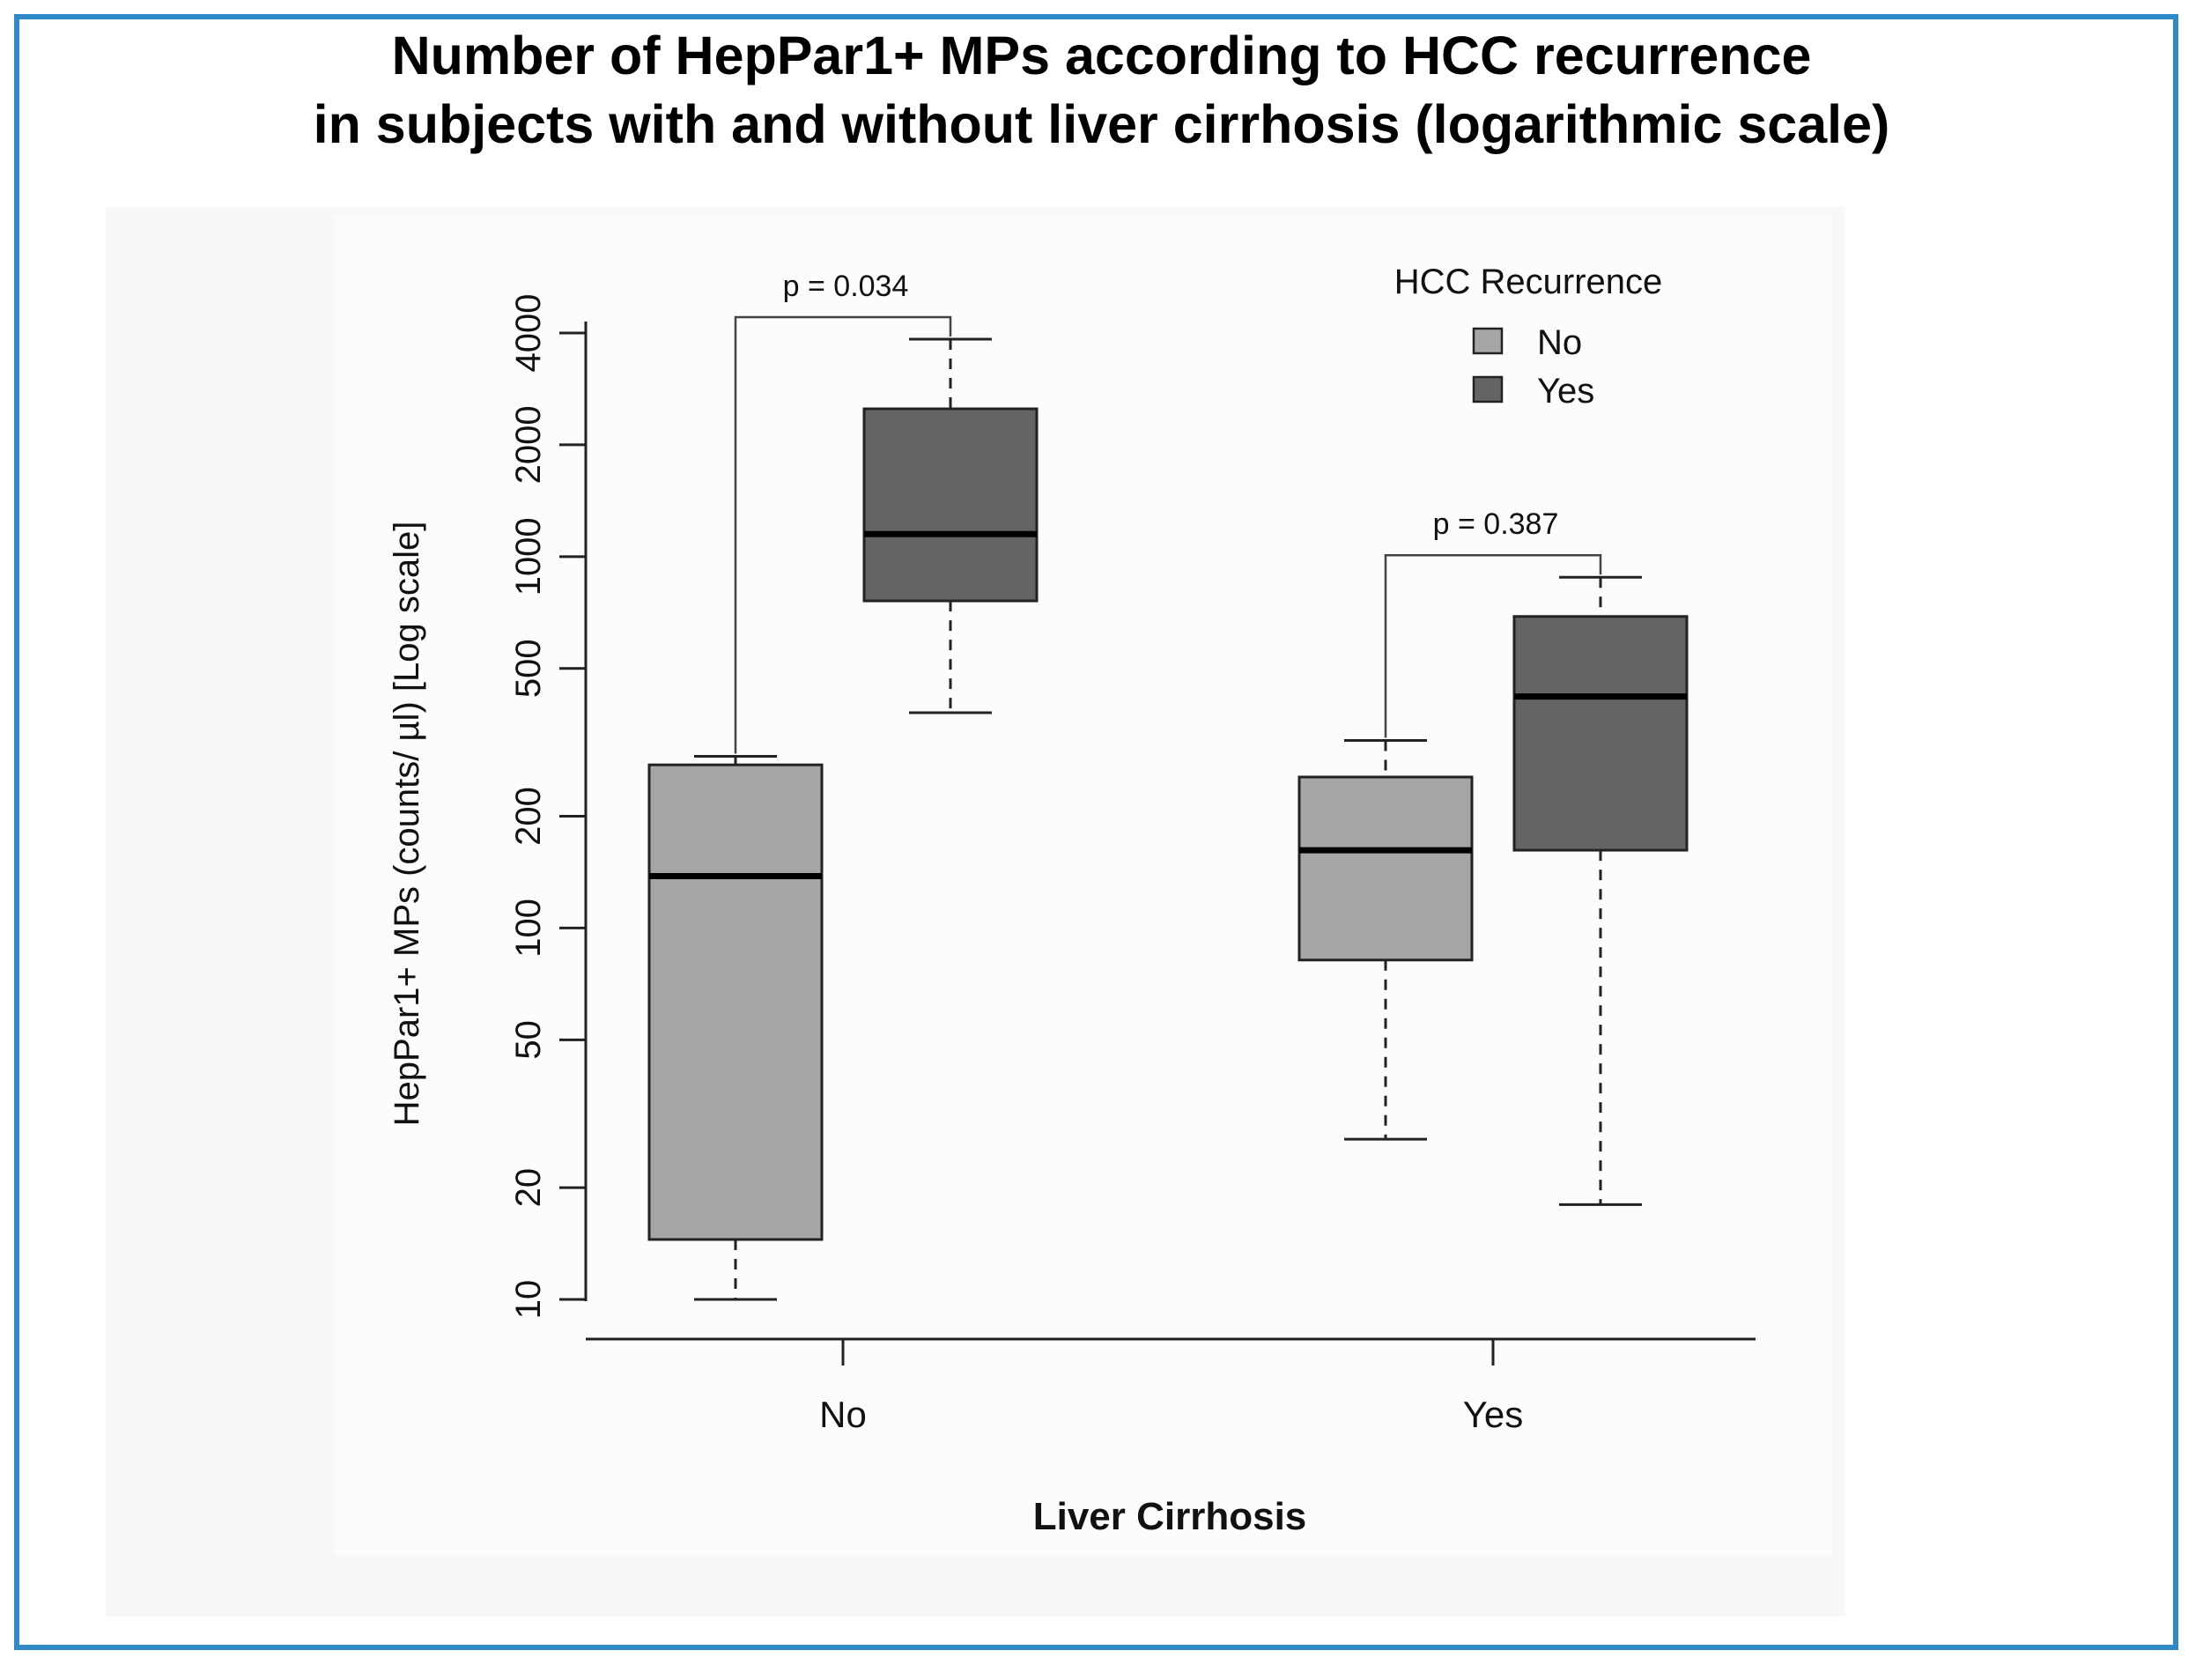 This screenshot has height=1680, width=2203. I want to click on y-tick-label: 2000, so click(528, 444).